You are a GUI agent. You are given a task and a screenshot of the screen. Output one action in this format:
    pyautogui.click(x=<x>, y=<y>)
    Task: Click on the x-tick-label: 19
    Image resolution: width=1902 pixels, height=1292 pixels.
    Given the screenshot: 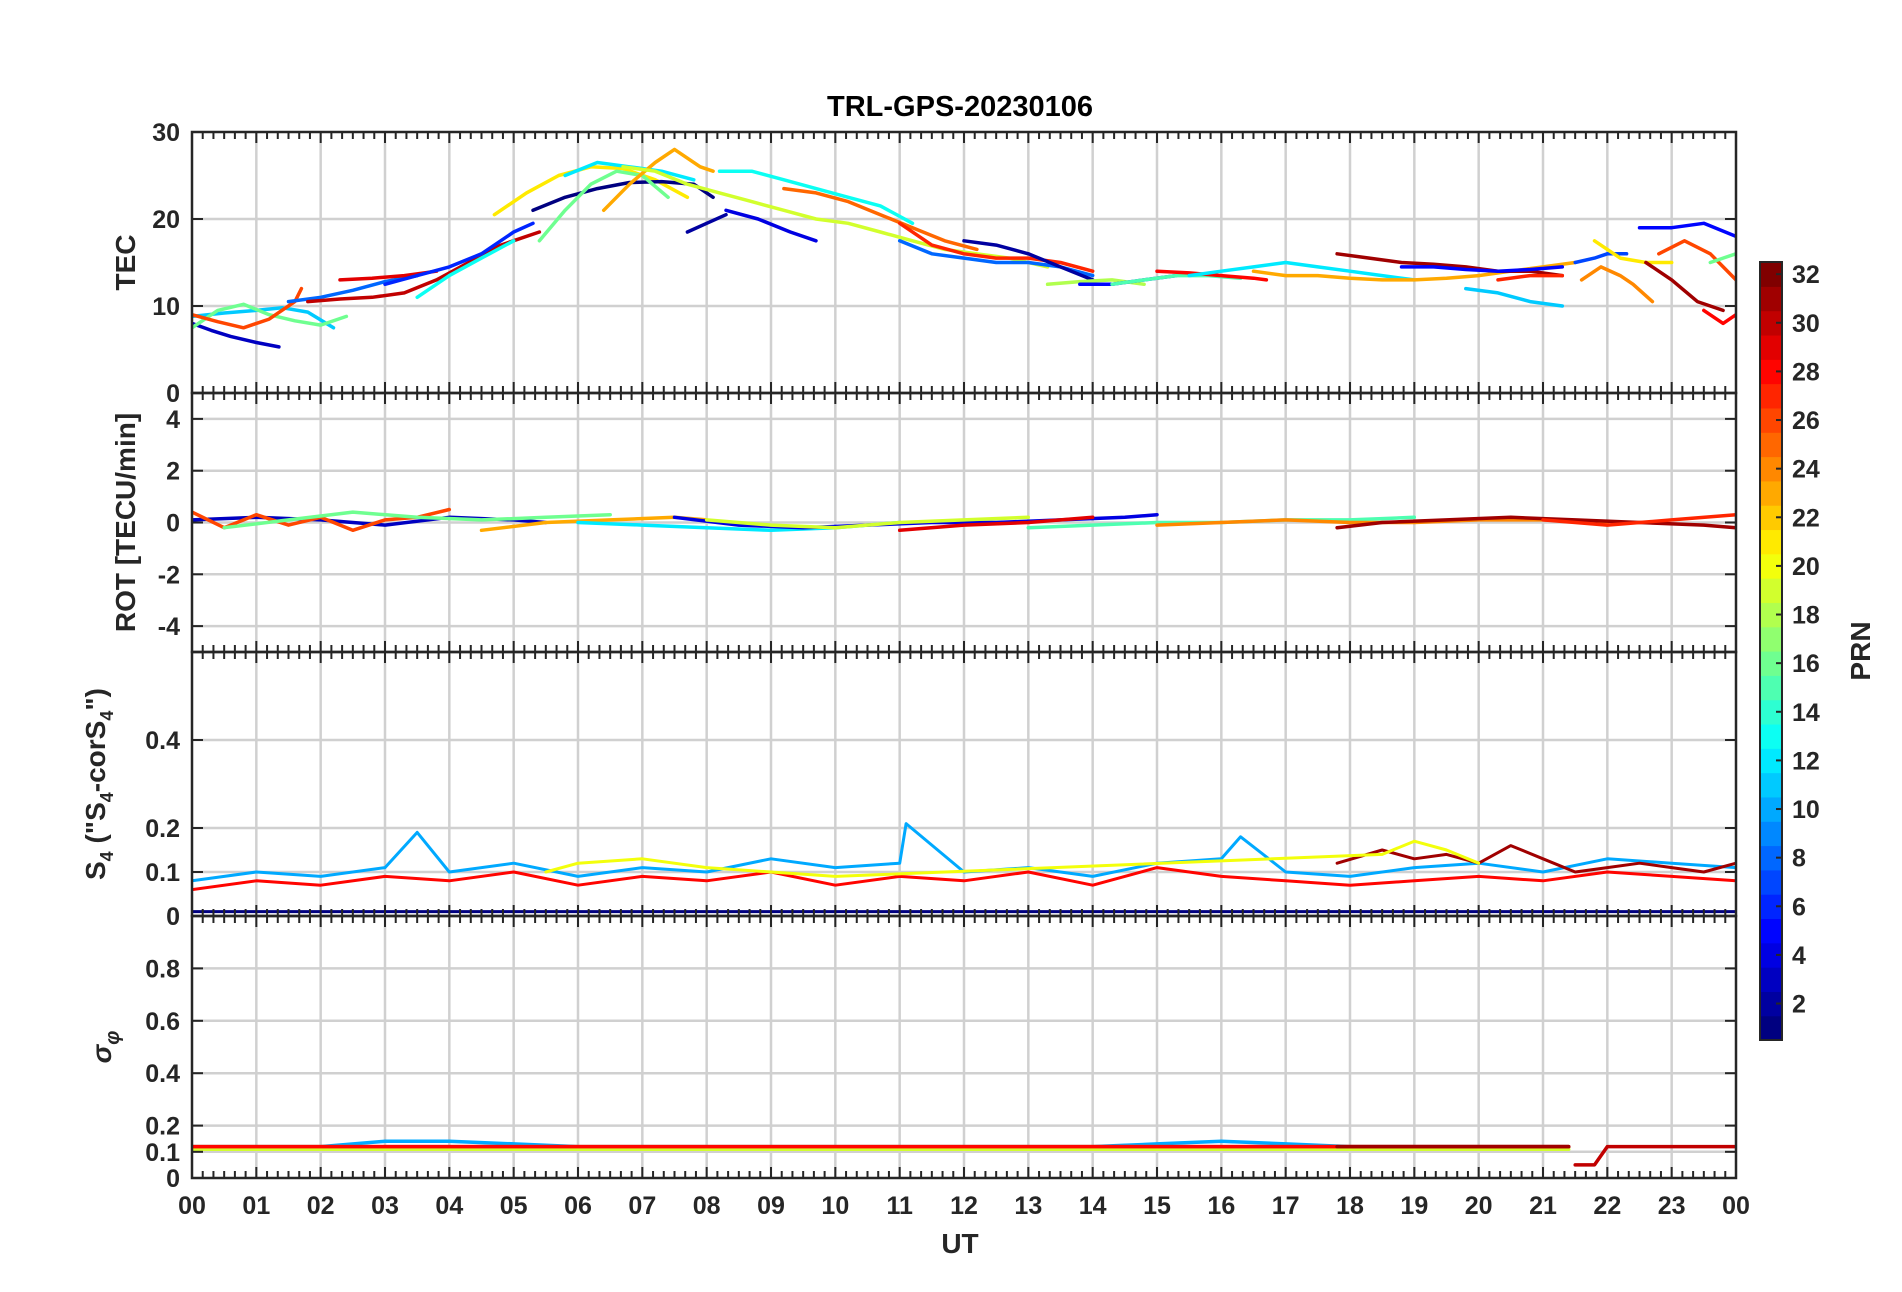 What is the action you would take?
    pyautogui.click(x=1414, y=1206)
    